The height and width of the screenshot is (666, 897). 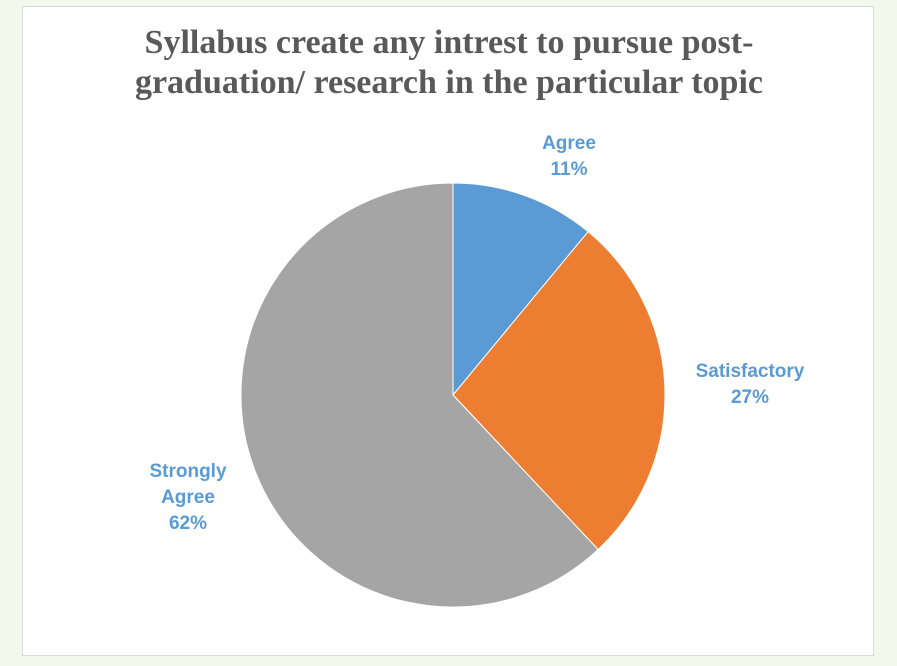 I want to click on data-label-category: Strongly, so click(x=187, y=471).